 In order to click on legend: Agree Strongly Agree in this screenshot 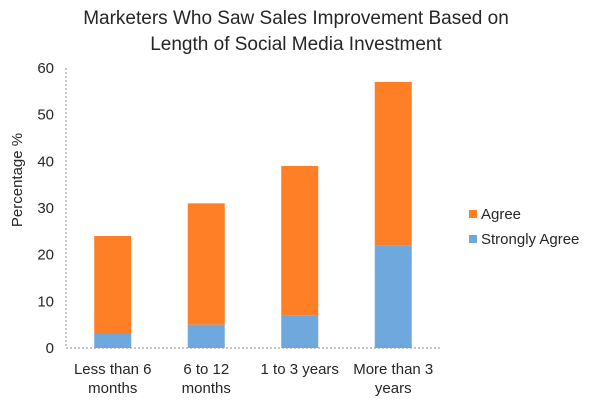, I will do `click(524, 227)`.